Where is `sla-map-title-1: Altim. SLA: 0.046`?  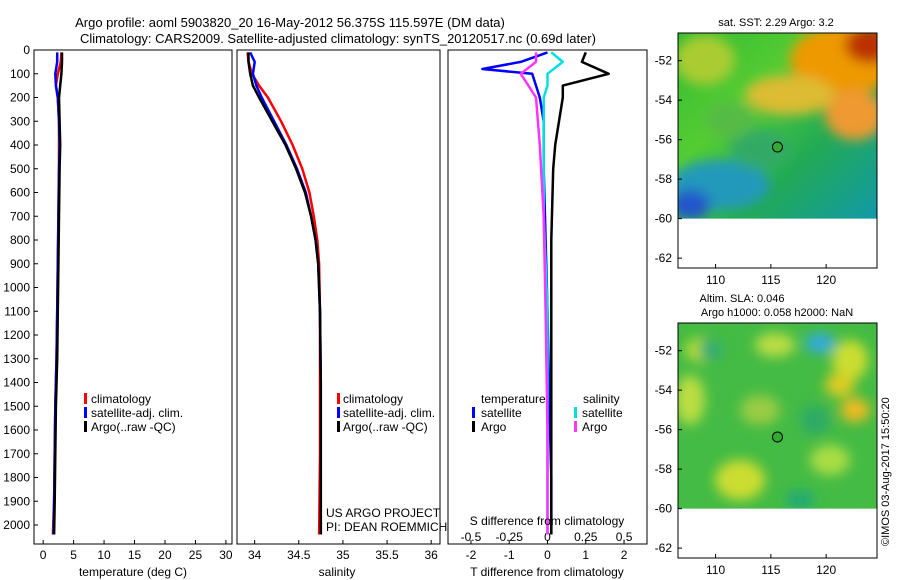
sla-map-title-1: Altim. SLA: 0.046 is located at coordinates (742, 299).